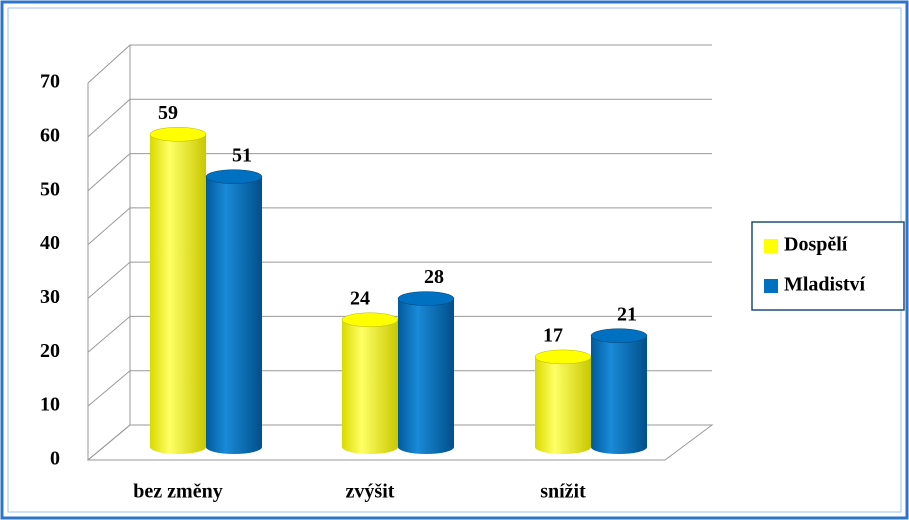 The height and width of the screenshot is (520, 909). What do you see at coordinates (50, 297) in the screenshot?
I see `y-tick-label: 30` at bounding box center [50, 297].